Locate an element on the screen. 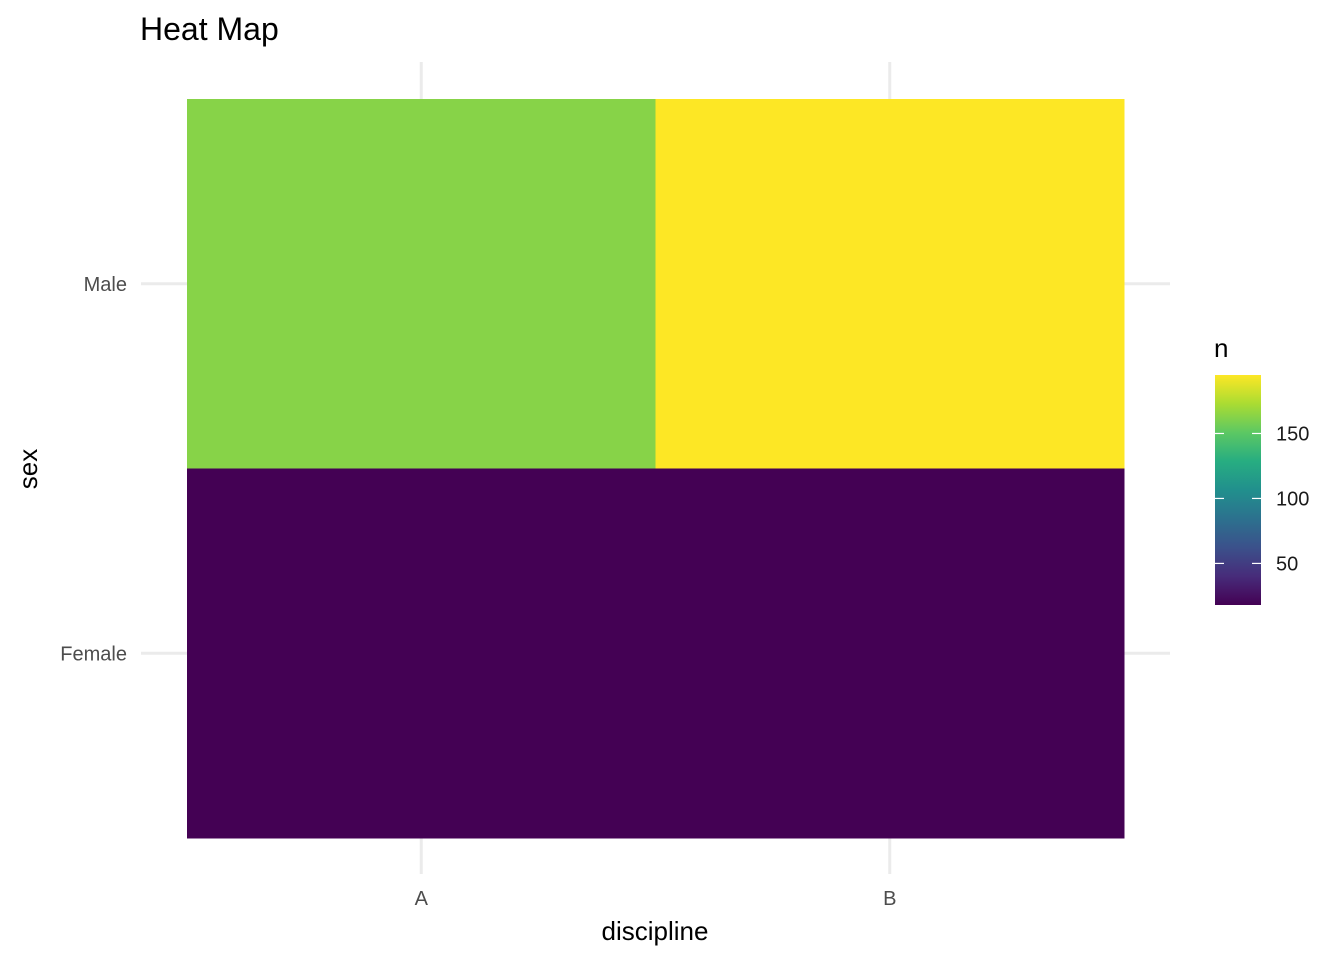 The image size is (1344, 960). heatmap-cell-B-male is located at coordinates (890, 284).